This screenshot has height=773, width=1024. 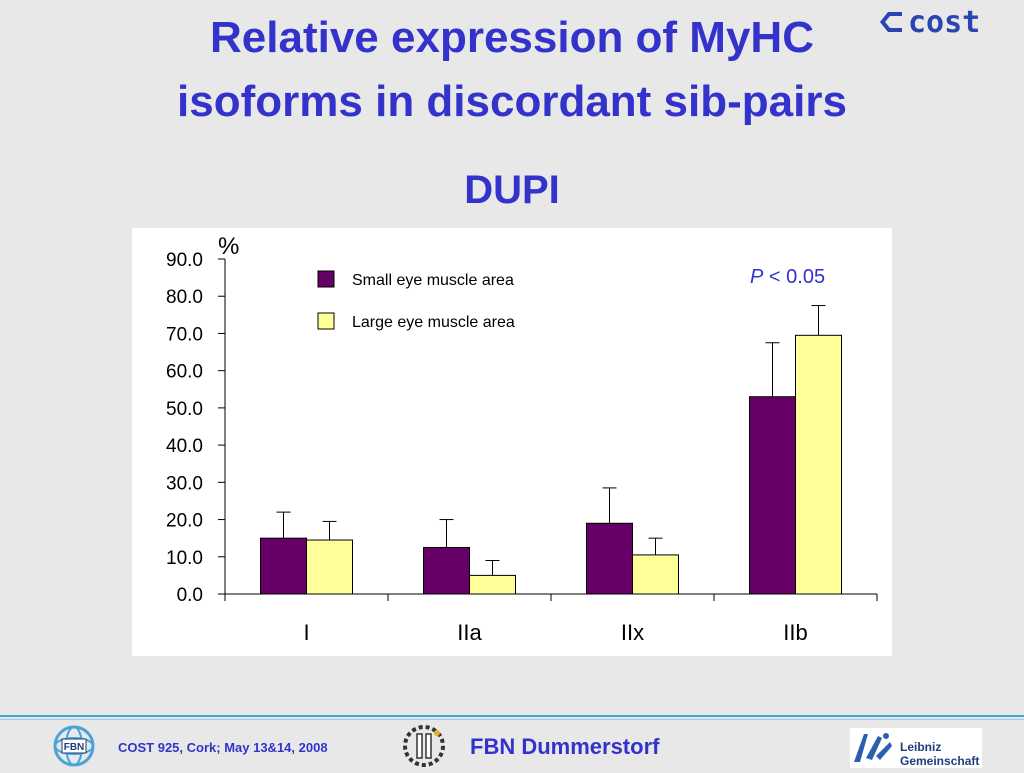 I want to click on x-category-label: I, so click(x=306, y=632).